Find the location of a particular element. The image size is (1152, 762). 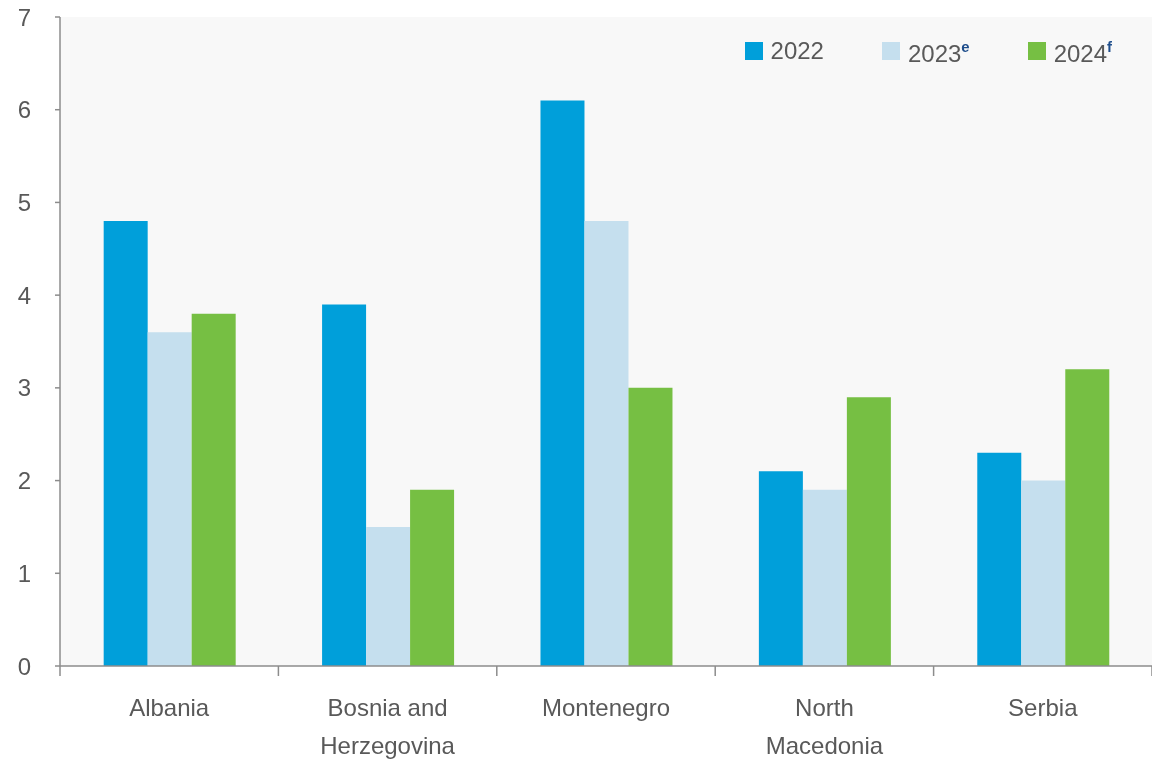

x-tick-label: Montenegro is located at coordinates (606, 707).